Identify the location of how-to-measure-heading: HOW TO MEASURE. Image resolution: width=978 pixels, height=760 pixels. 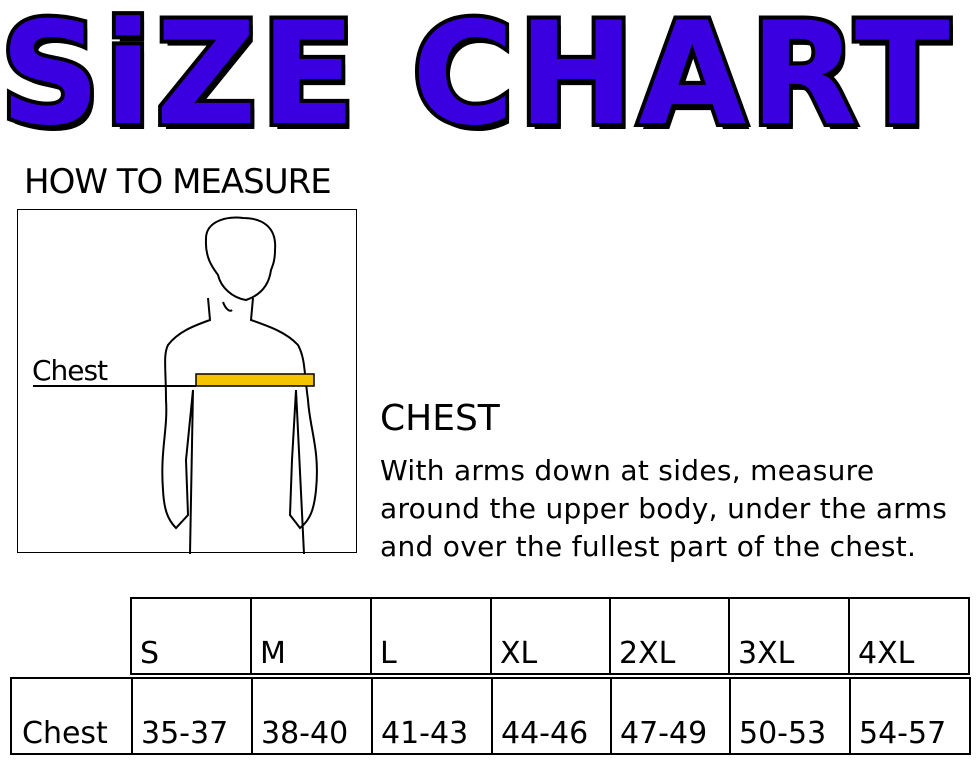
(178, 182).